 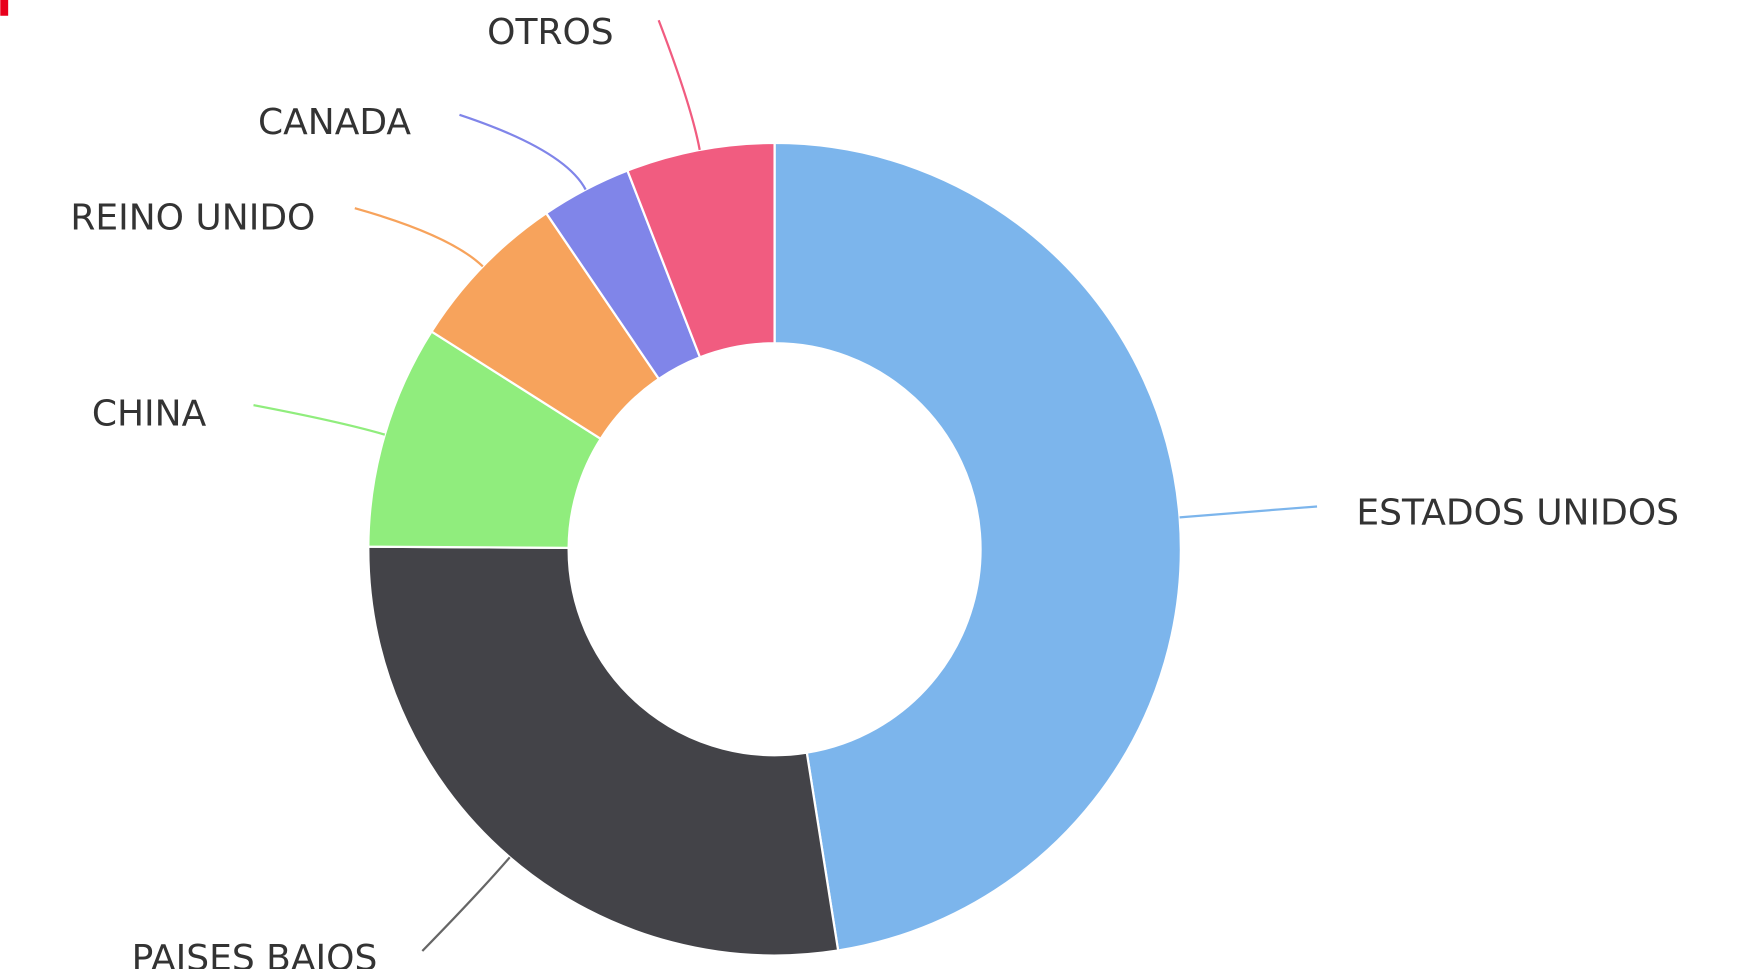 What do you see at coordinates (192, 217) in the screenshot?
I see `slice-label: REINO UNIDO` at bounding box center [192, 217].